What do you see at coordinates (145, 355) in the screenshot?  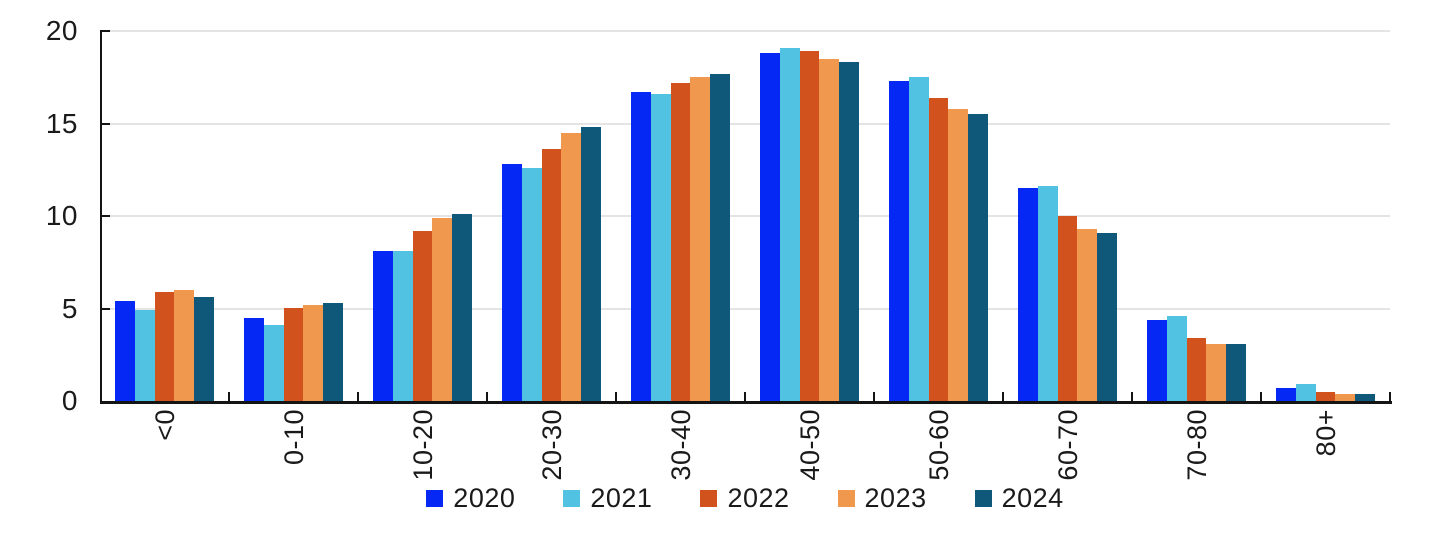 I see `bar-2021-<0` at bounding box center [145, 355].